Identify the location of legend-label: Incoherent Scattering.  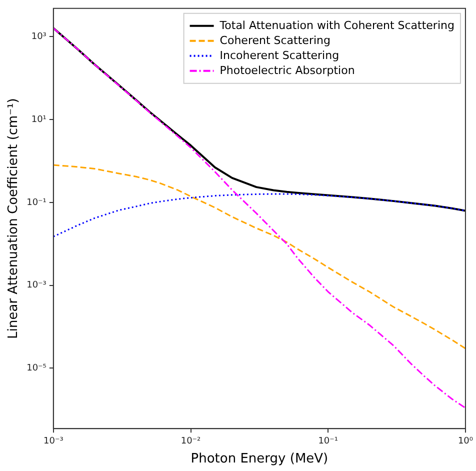
(280, 55).